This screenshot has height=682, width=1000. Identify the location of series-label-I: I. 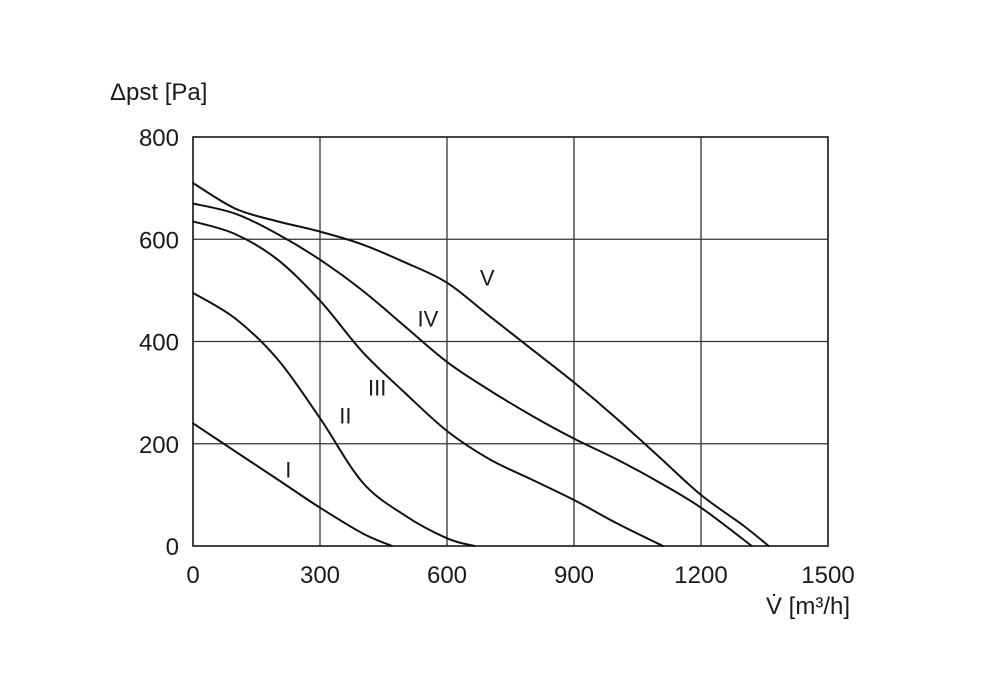
(288, 469).